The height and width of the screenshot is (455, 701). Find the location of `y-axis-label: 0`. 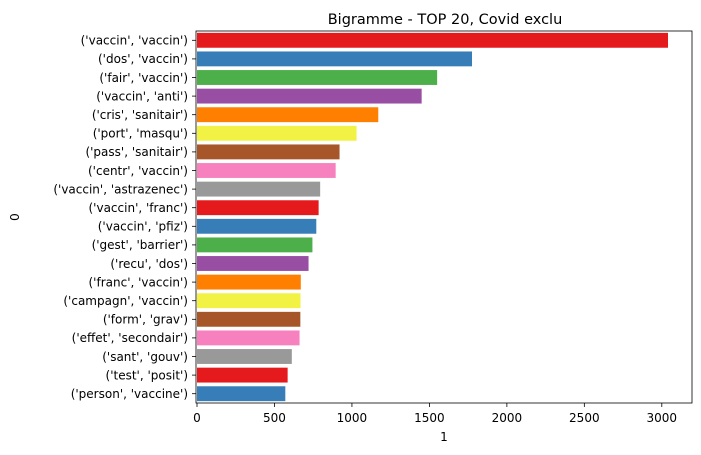

y-axis-label: 0 is located at coordinates (15, 217).